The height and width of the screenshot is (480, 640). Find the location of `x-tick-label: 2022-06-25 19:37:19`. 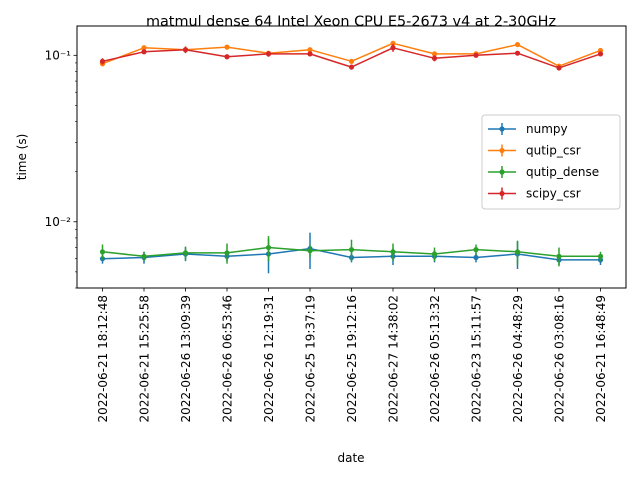

x-tick-label: 2022-06-25 19:37:19 is located at coordinates (311, 358).